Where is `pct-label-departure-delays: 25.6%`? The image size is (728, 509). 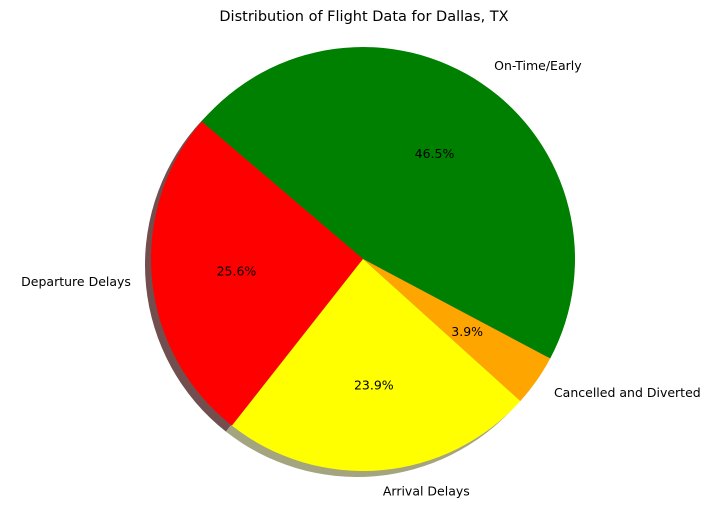 pct-label-departure-delays: 25.6% is located at coordinates (237, 271).